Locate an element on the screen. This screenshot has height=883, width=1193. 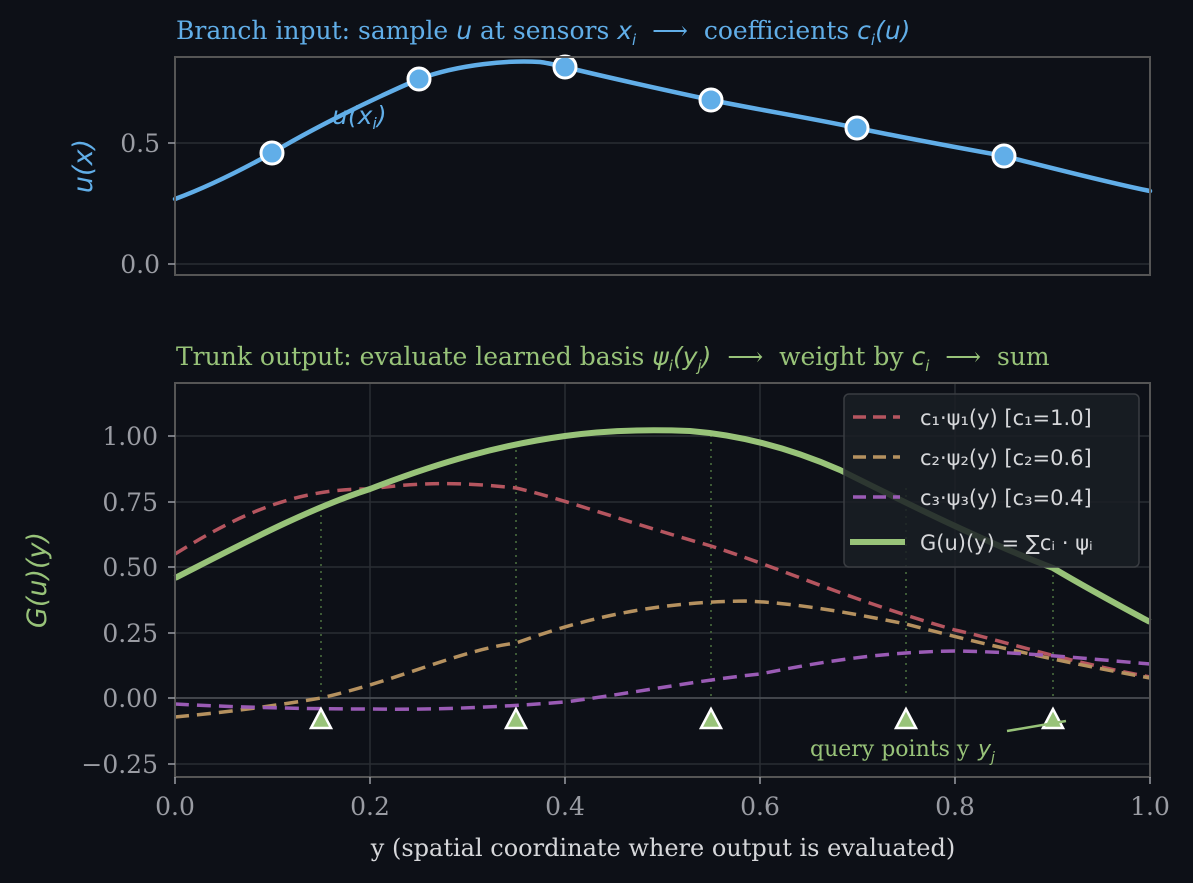
sensor-markers is located at coordinates (638, 111).